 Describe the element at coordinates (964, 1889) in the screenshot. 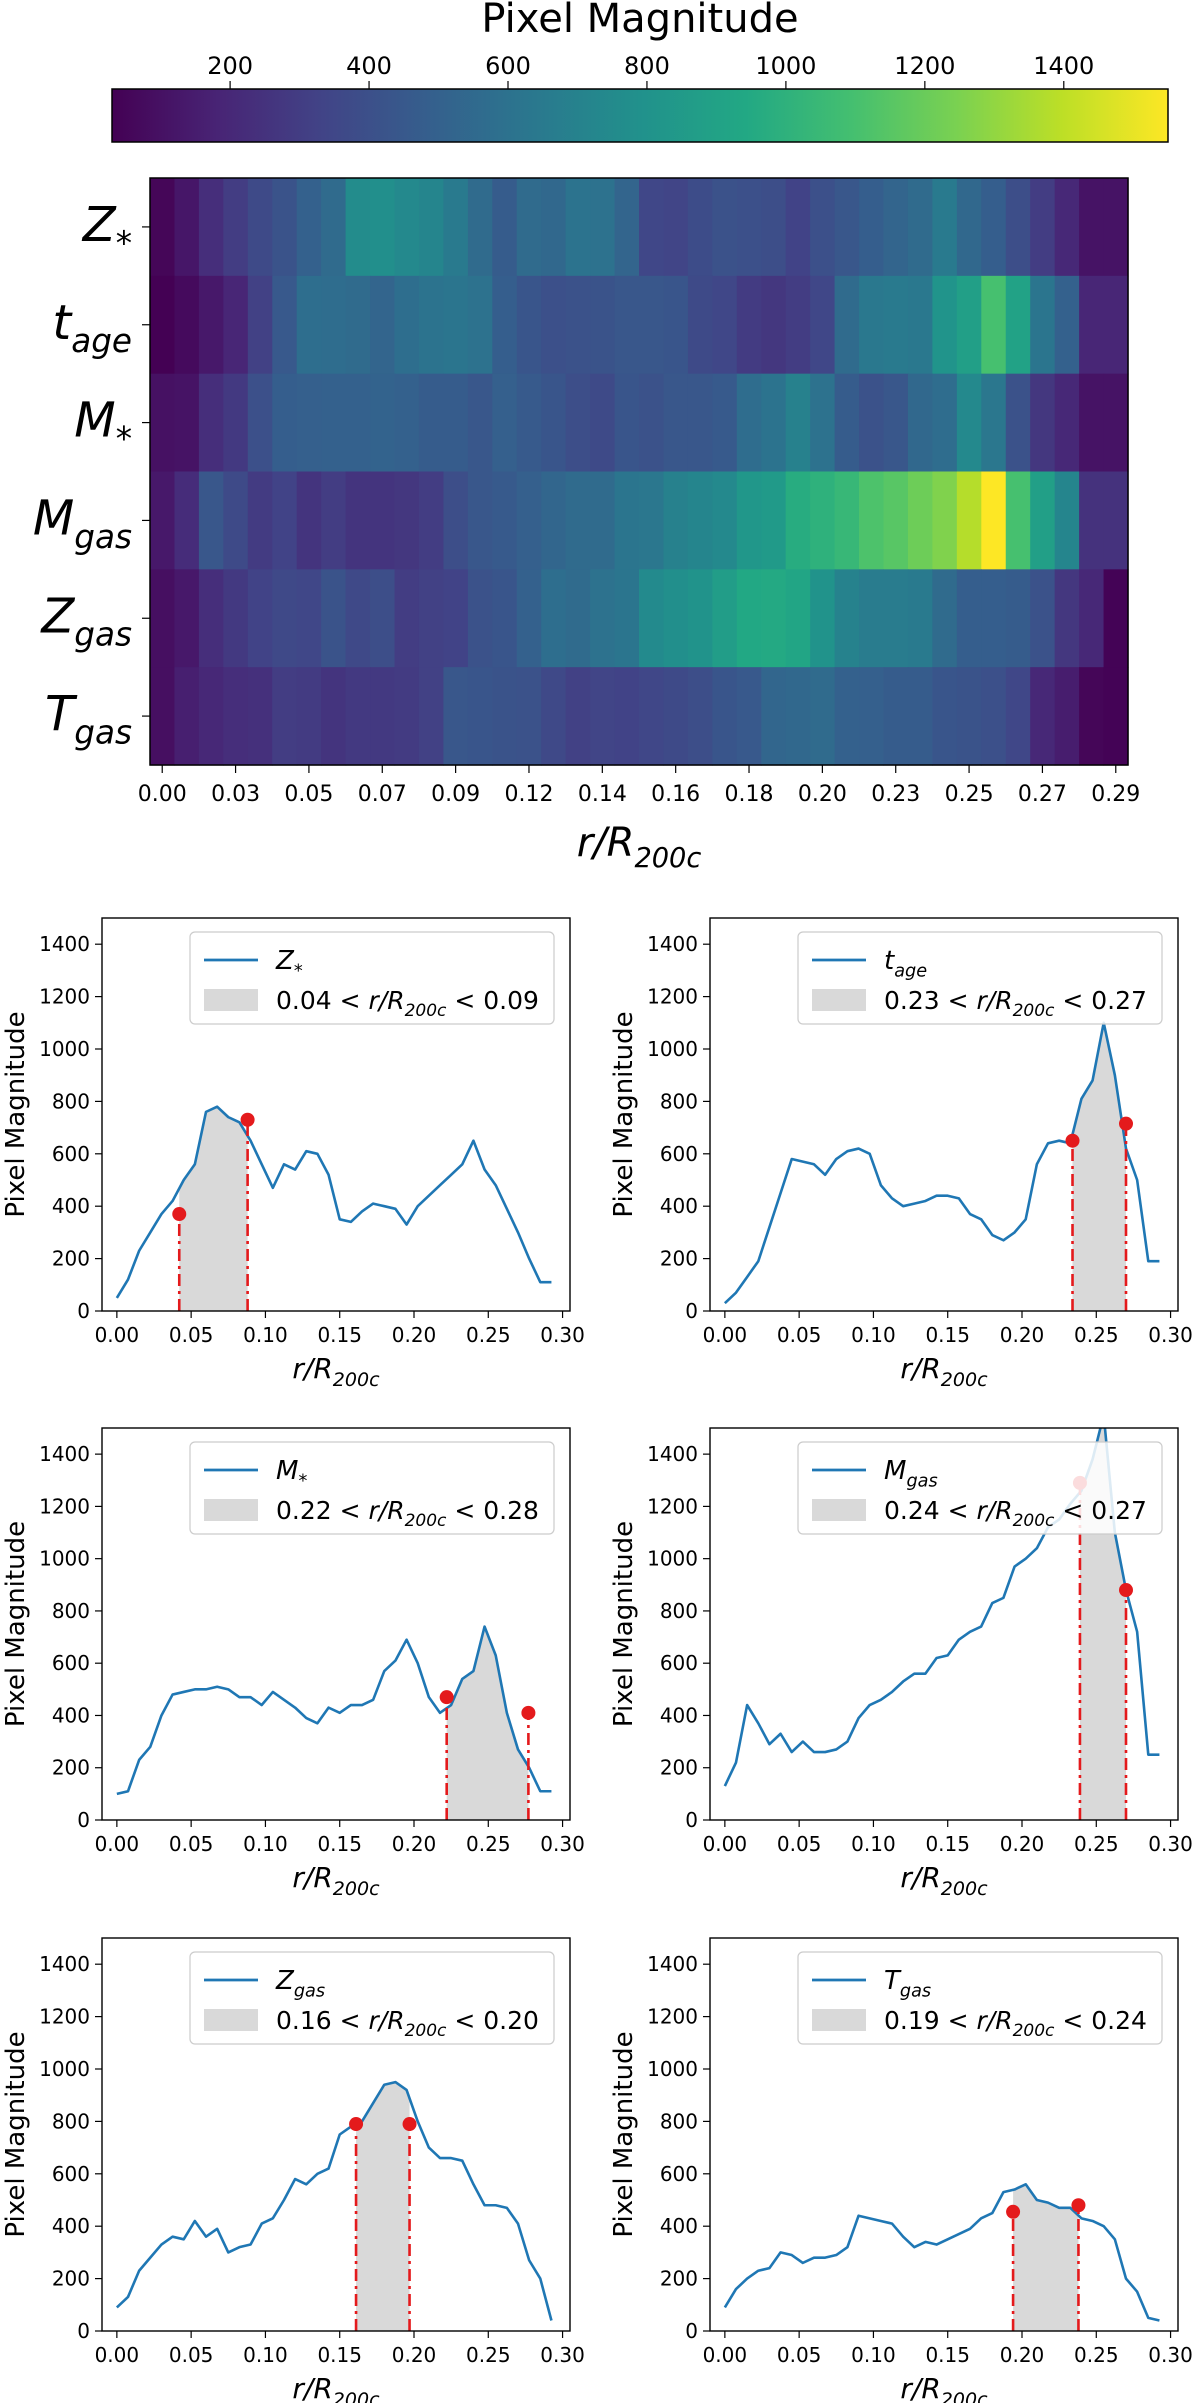

I see `xaxis-label-sub: 200c` at that location.